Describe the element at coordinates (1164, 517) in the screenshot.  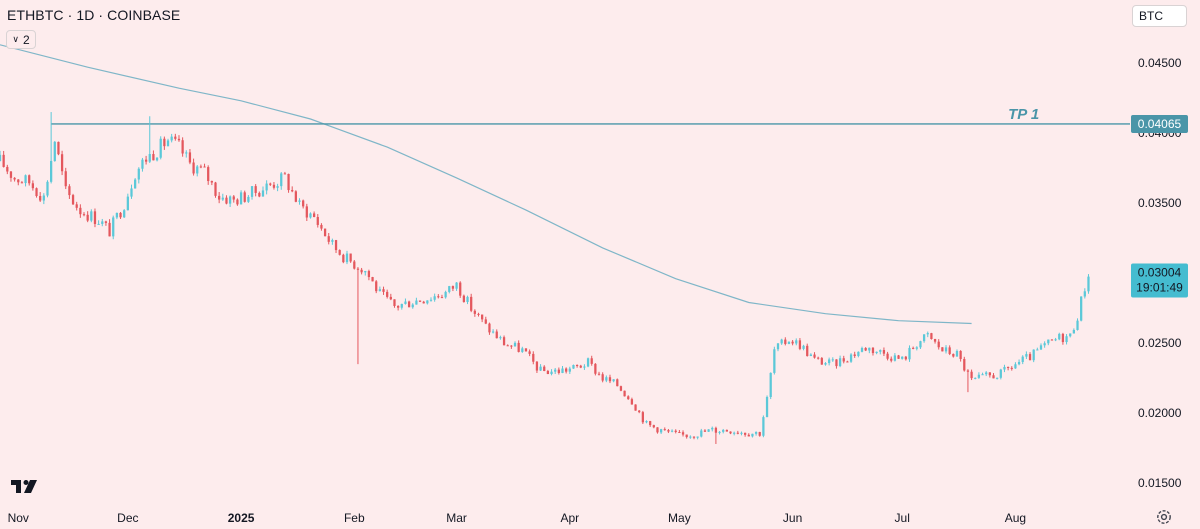
I see `settings-gear-icon` at that location.